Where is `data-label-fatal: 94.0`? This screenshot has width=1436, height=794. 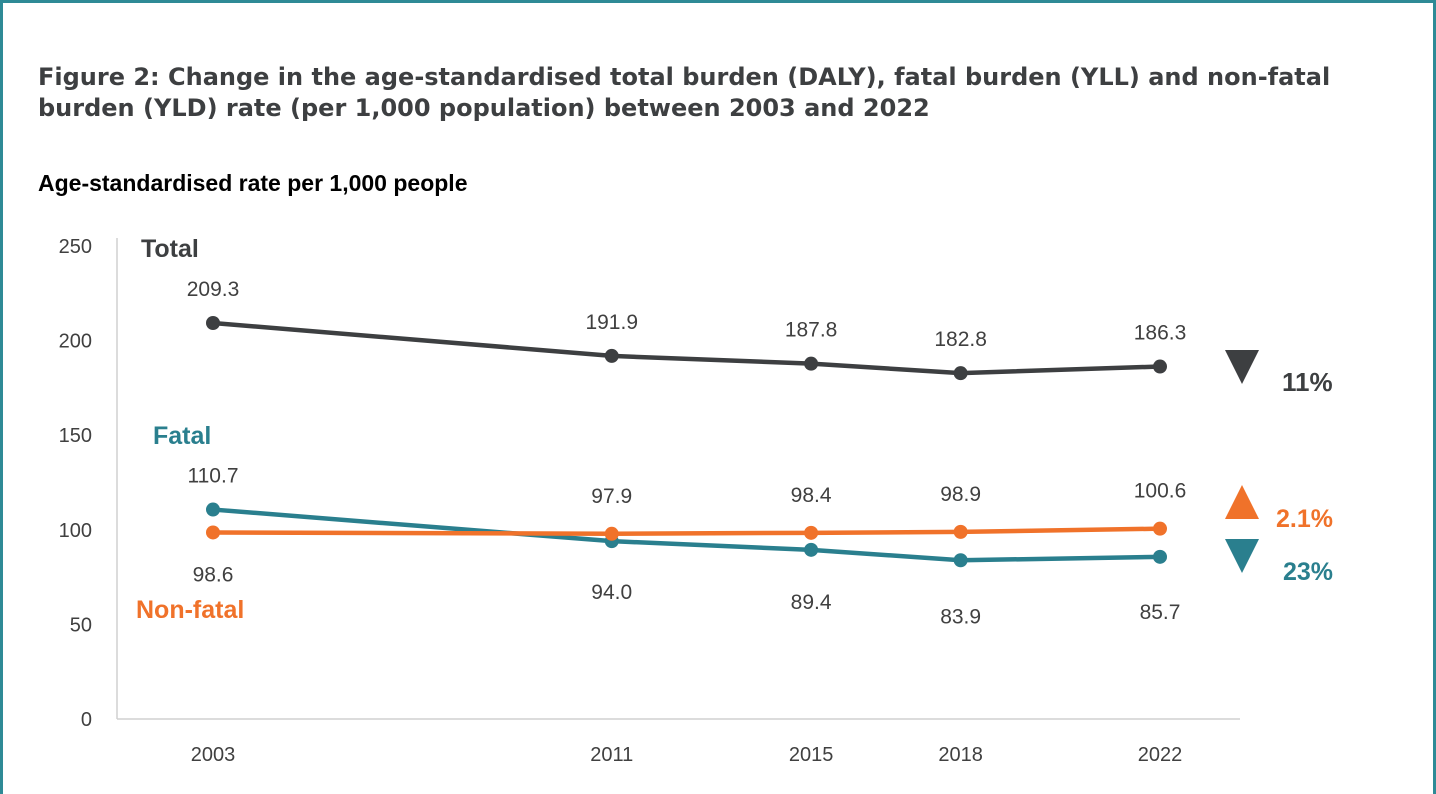
data-label-fatal: 94.0 is located at coordinates (611, 592).